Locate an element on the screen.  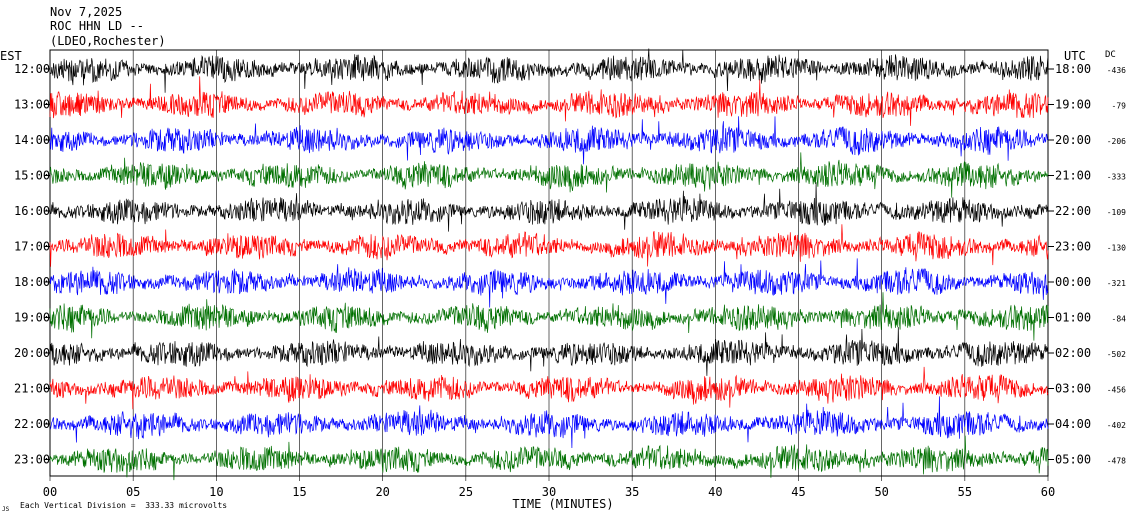
utc-label: 22:00 is located at coordinates (1073, 211).